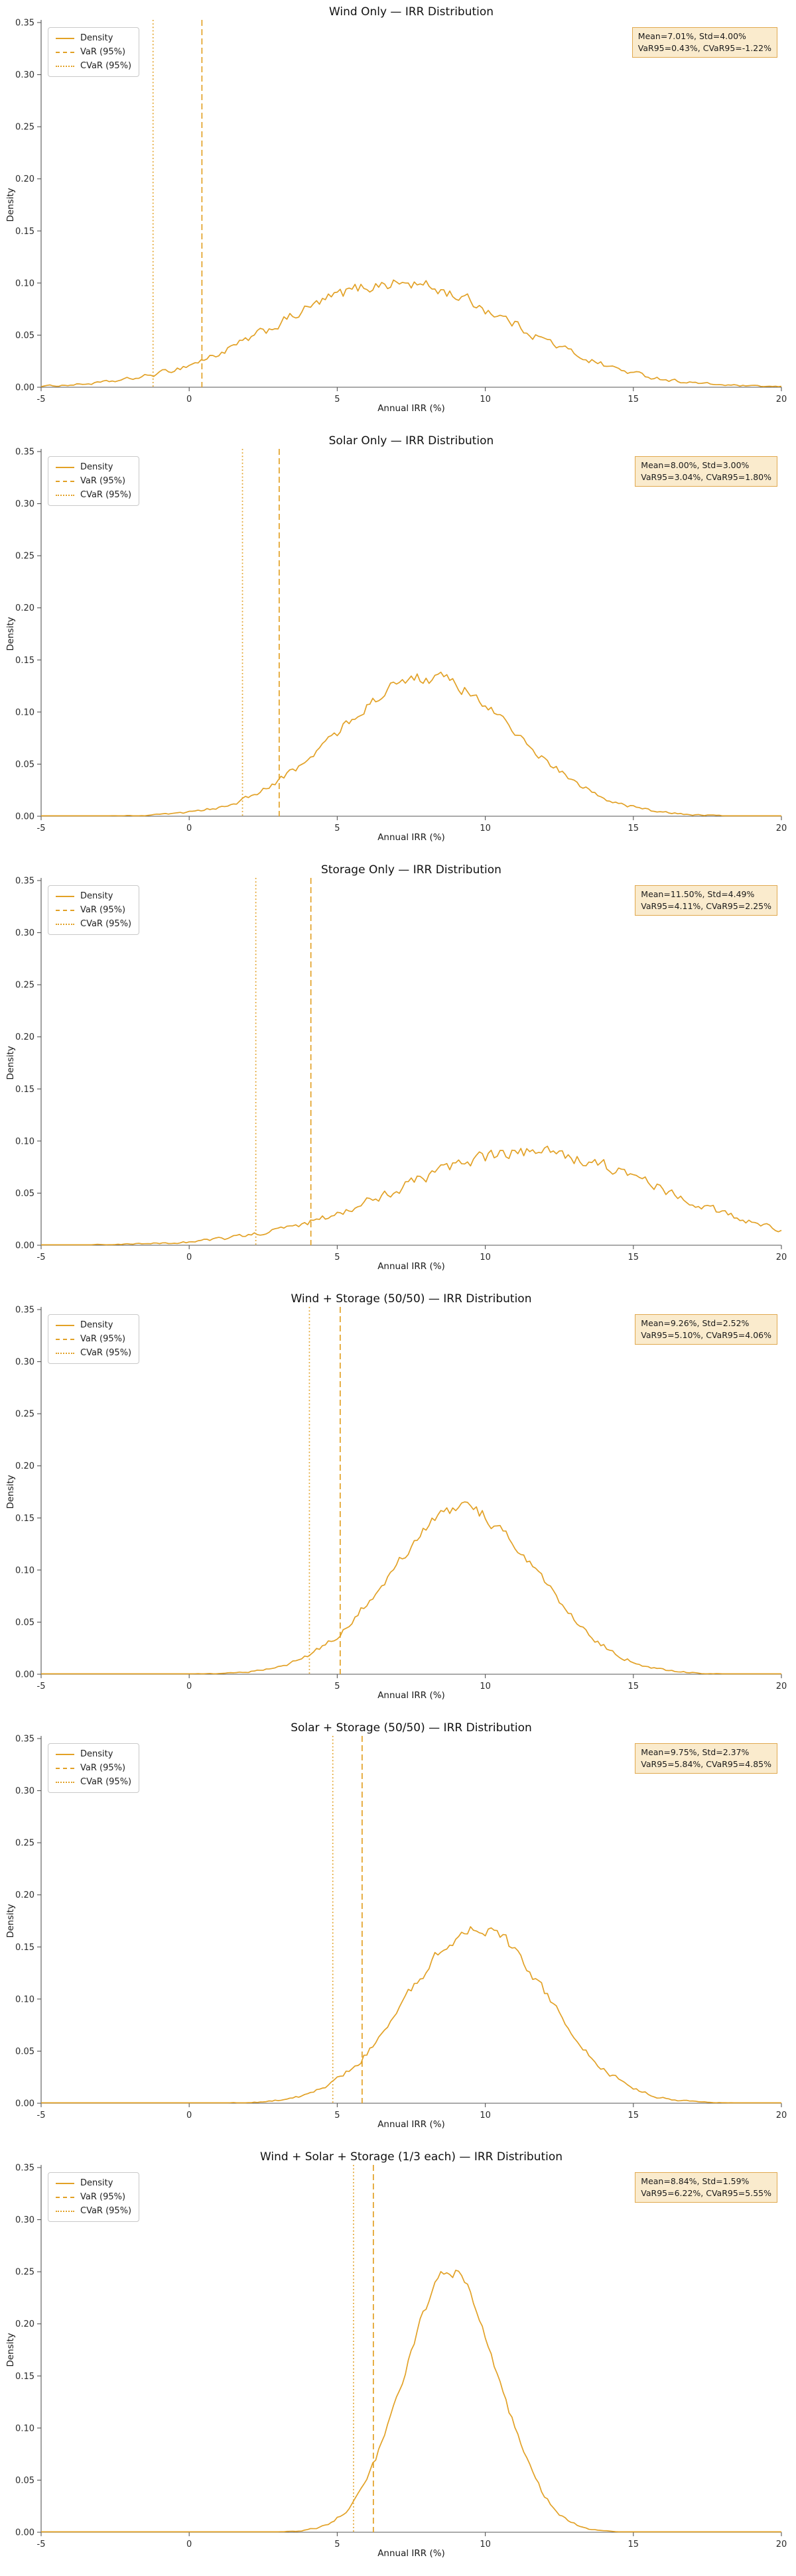 The height and width of the screenshot is (2576, 796). What do you see at coordinates (691, 36) in the screenshot?
I see `stats-line-1: Mean=7.01%, Std=4.00%` at bounding box center [691, 36].